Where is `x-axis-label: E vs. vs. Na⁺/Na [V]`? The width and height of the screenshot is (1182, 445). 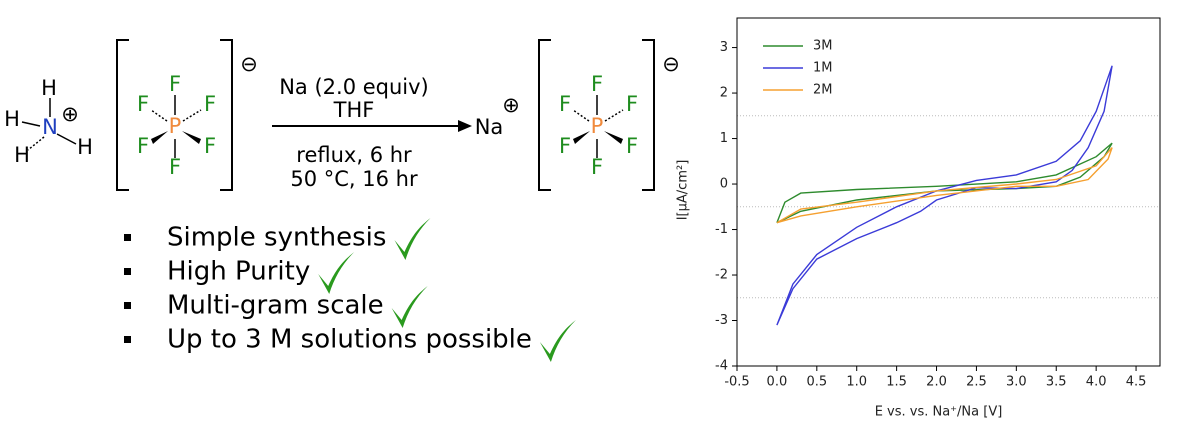
x-axis-label: E vs. vs. Na⁺/Na [V] is located at coordinates (939, 412).